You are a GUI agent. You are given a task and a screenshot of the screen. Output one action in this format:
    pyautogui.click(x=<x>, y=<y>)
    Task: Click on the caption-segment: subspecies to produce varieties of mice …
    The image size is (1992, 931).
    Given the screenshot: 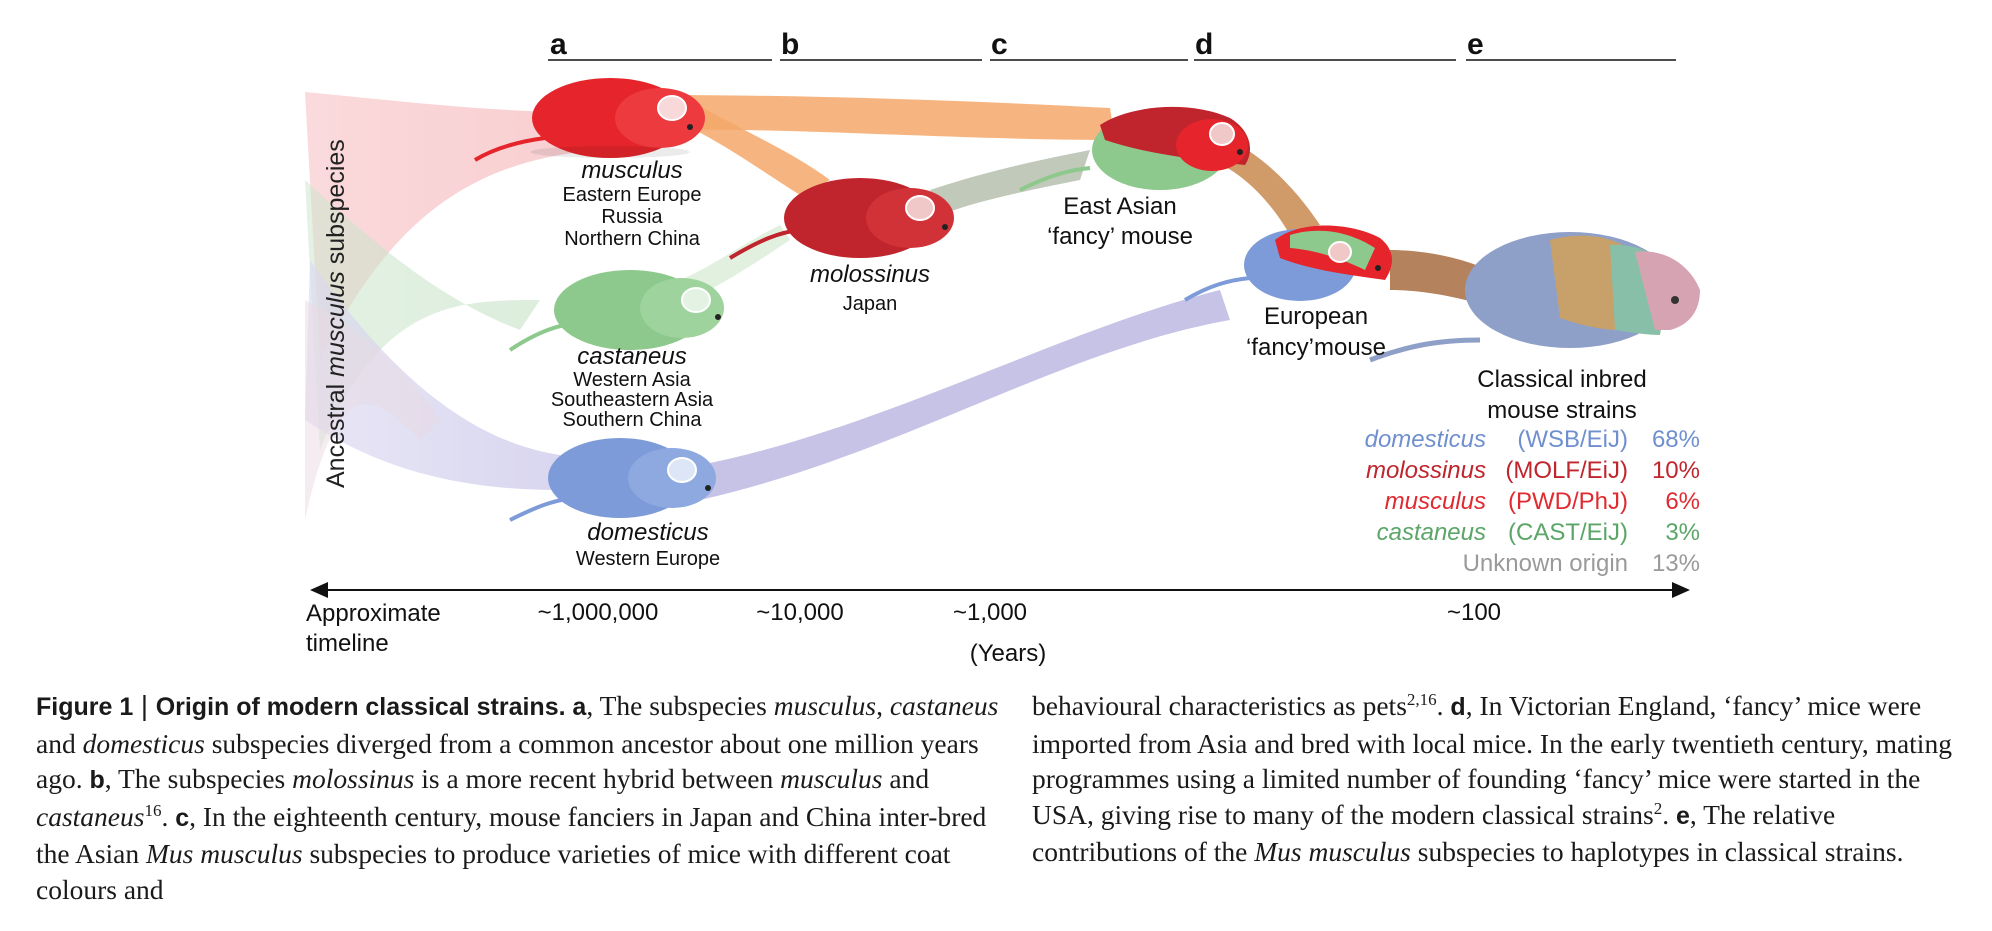 What is the action you would take?
    pyautogui.click(x=493, y=871)
    